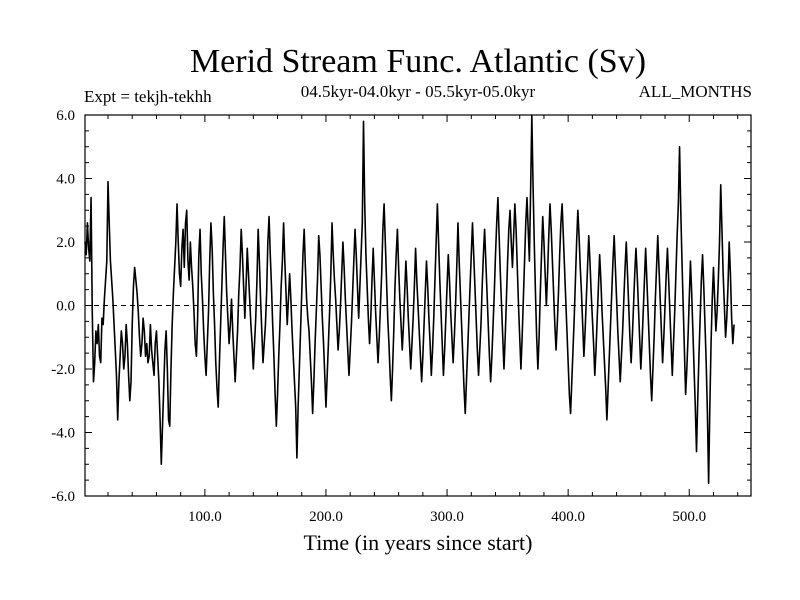  What do you see at coordinates (63, 497) in the screenshot?
I see `y-tick-label: -6.0` at bounding box center [63, 497].